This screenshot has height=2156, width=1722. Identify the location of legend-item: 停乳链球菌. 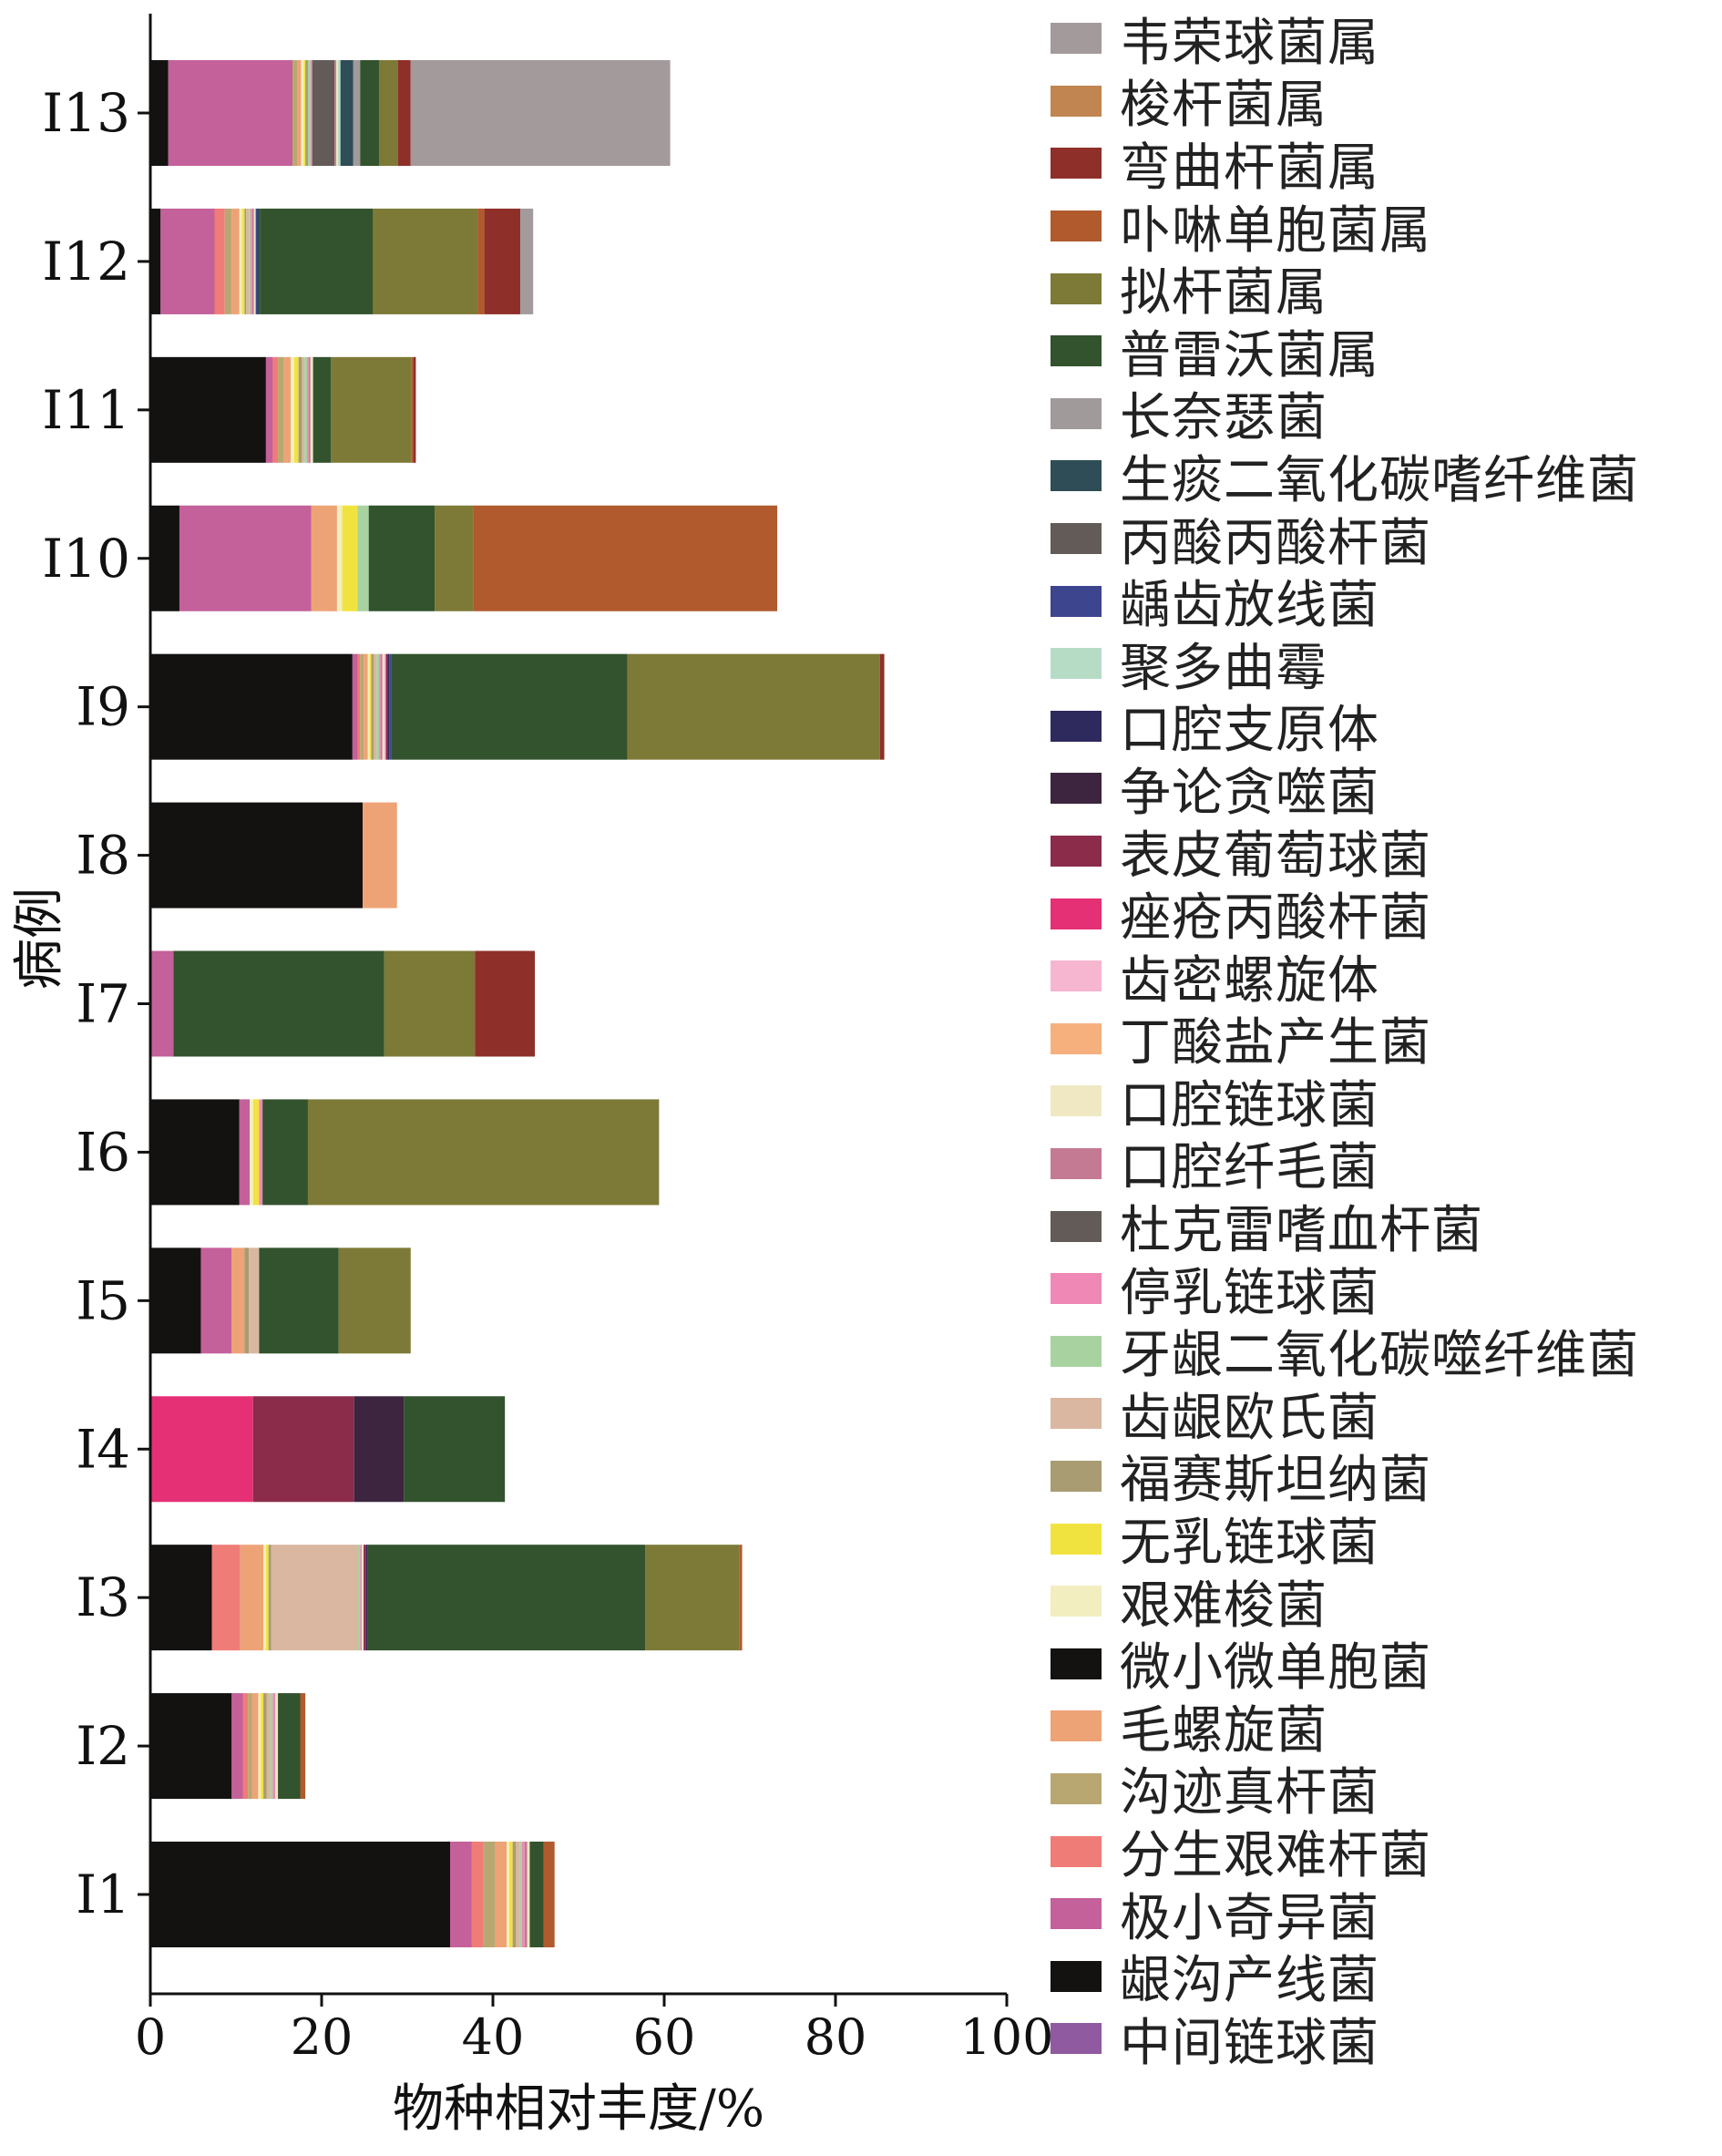
(1384, 1290).